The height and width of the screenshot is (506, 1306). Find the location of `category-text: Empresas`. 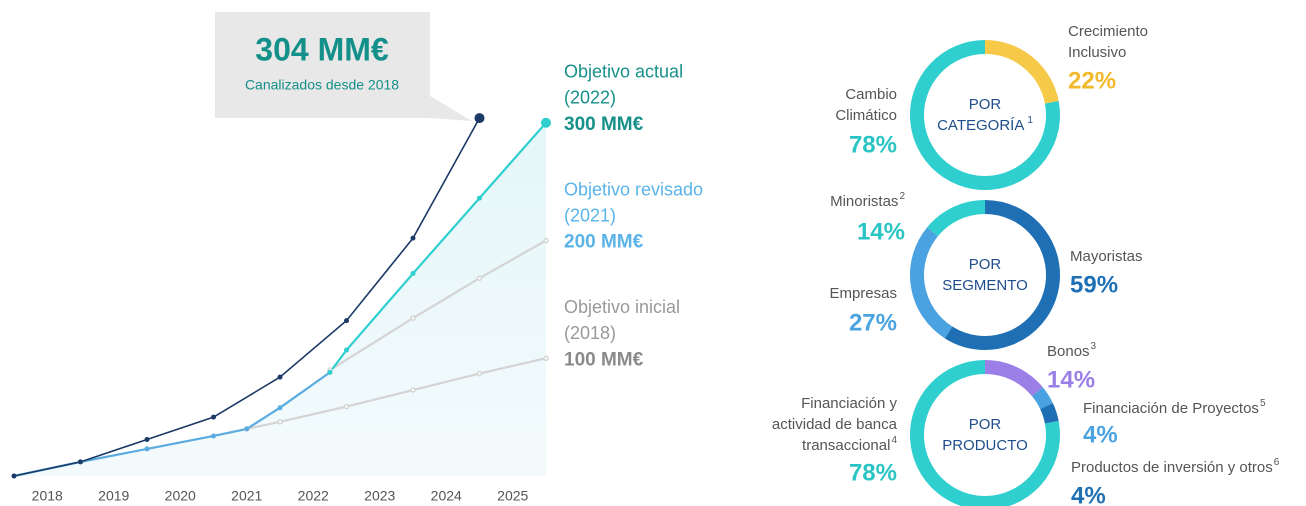

category-text: Empresas is located at coordinates (863, 293).